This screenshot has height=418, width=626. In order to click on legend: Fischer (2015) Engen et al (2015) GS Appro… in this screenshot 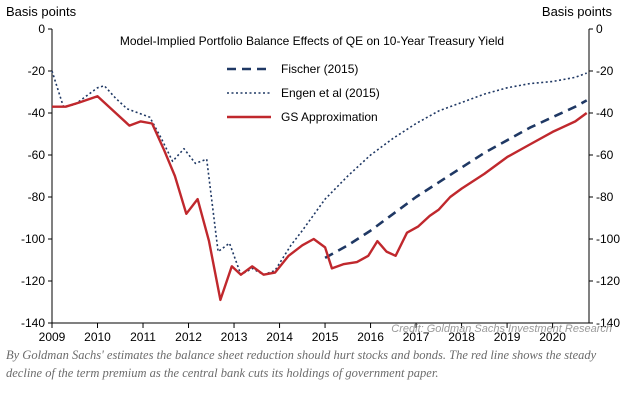, I will do `click(303, 93)`.